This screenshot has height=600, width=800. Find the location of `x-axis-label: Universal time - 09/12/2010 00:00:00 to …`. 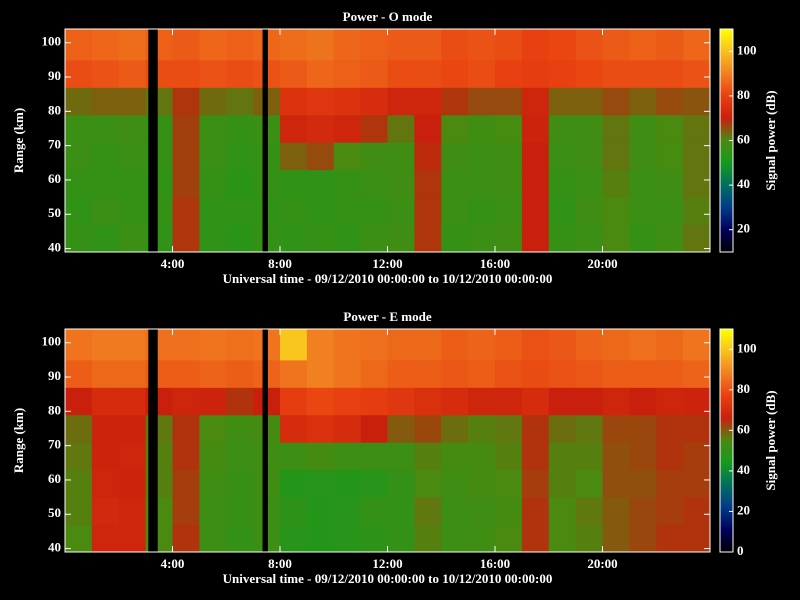

x-axis-label: Universal time - 09/12/2010 00:00:00 to … is located at coordinates (388, 278).